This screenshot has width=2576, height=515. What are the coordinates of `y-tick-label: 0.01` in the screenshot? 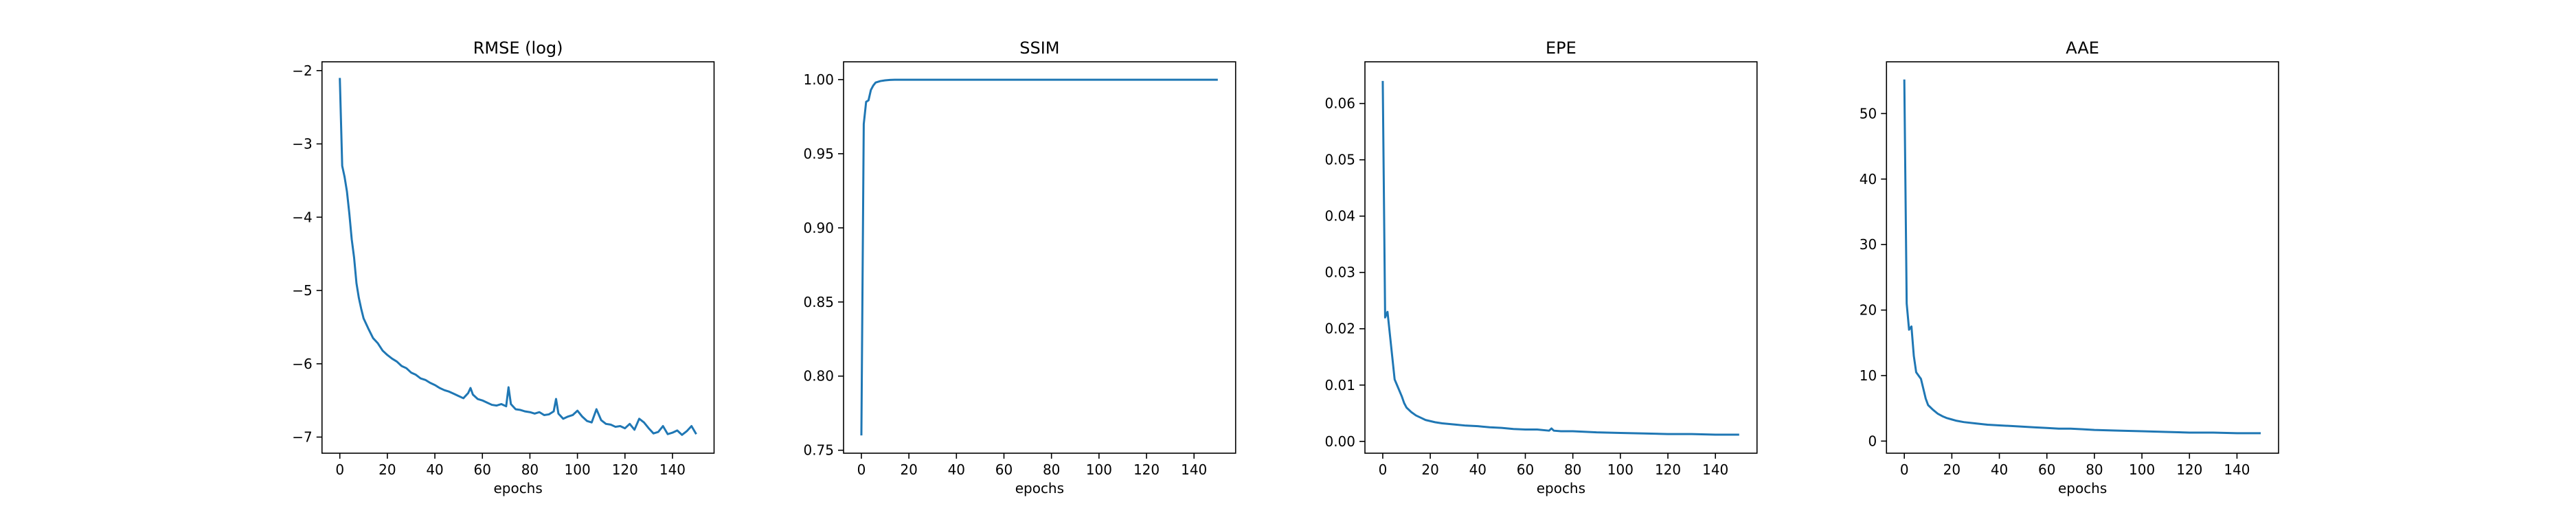 It's located at (1339, 385).